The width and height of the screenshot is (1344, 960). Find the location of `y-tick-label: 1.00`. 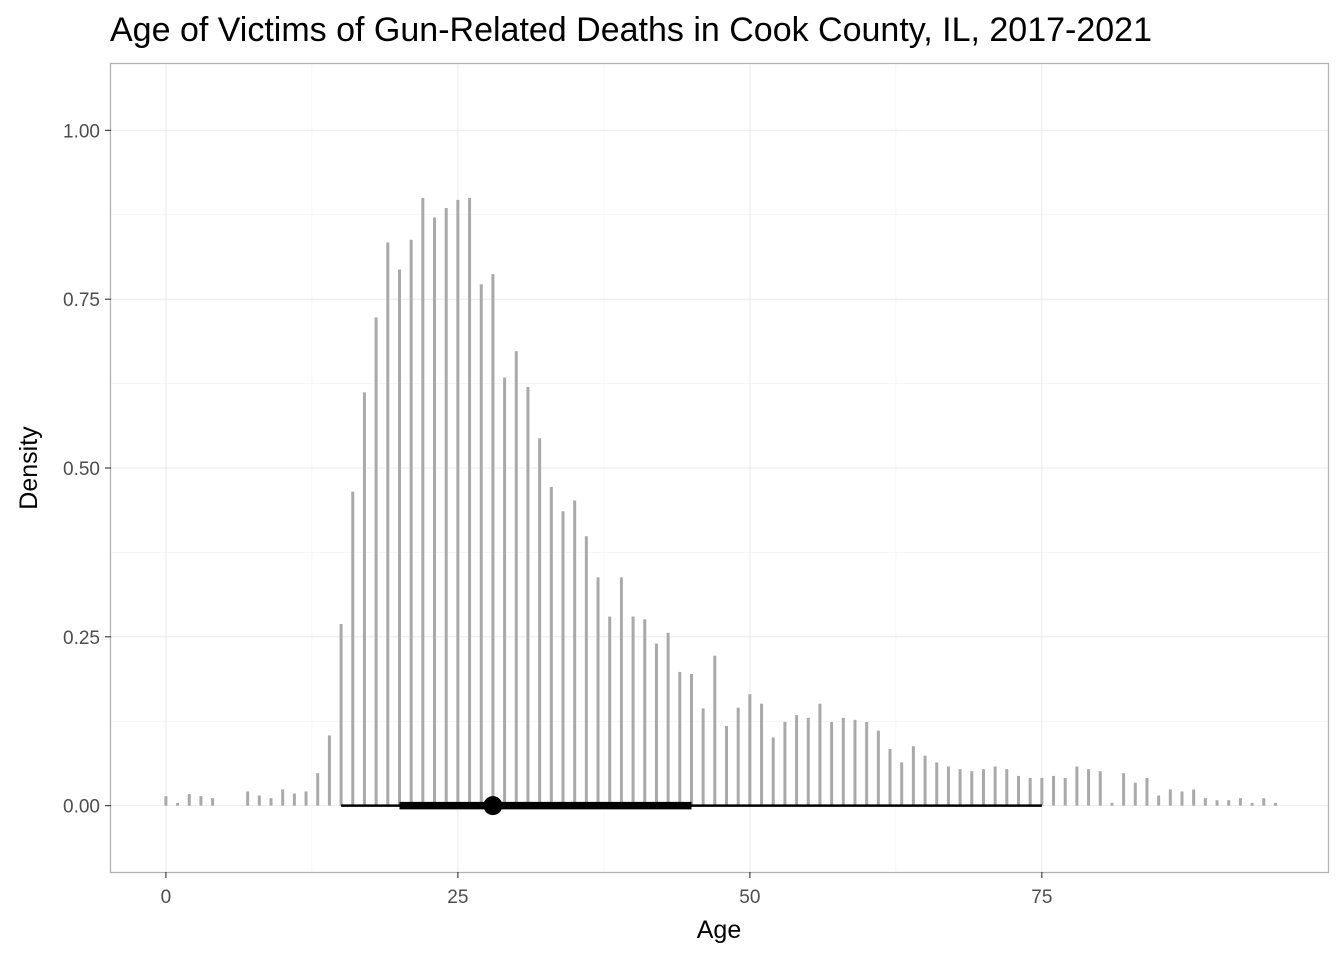

y-tick-label: 1.00 is located at coordinates (81, 131).